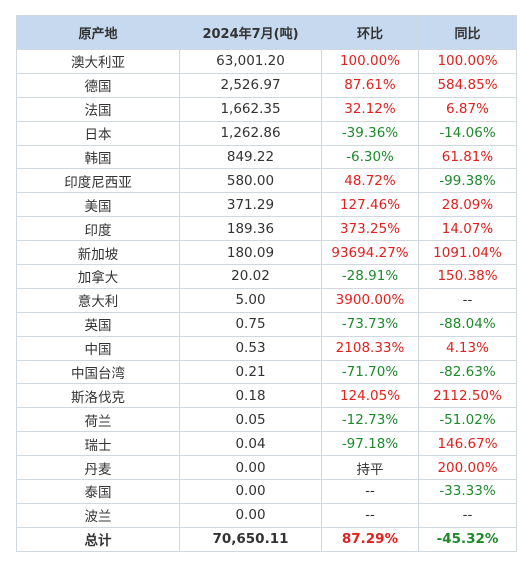  Describe the element at coordinates (467, 133) in the screenshot. I see `cell-yoy: -14.06%` at that location.